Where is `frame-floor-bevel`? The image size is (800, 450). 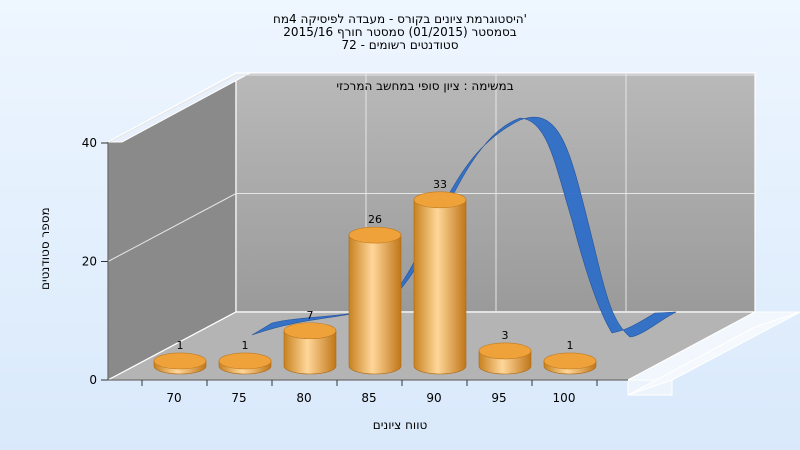 frame-floor-bevel is located at coordinates (713, 353).